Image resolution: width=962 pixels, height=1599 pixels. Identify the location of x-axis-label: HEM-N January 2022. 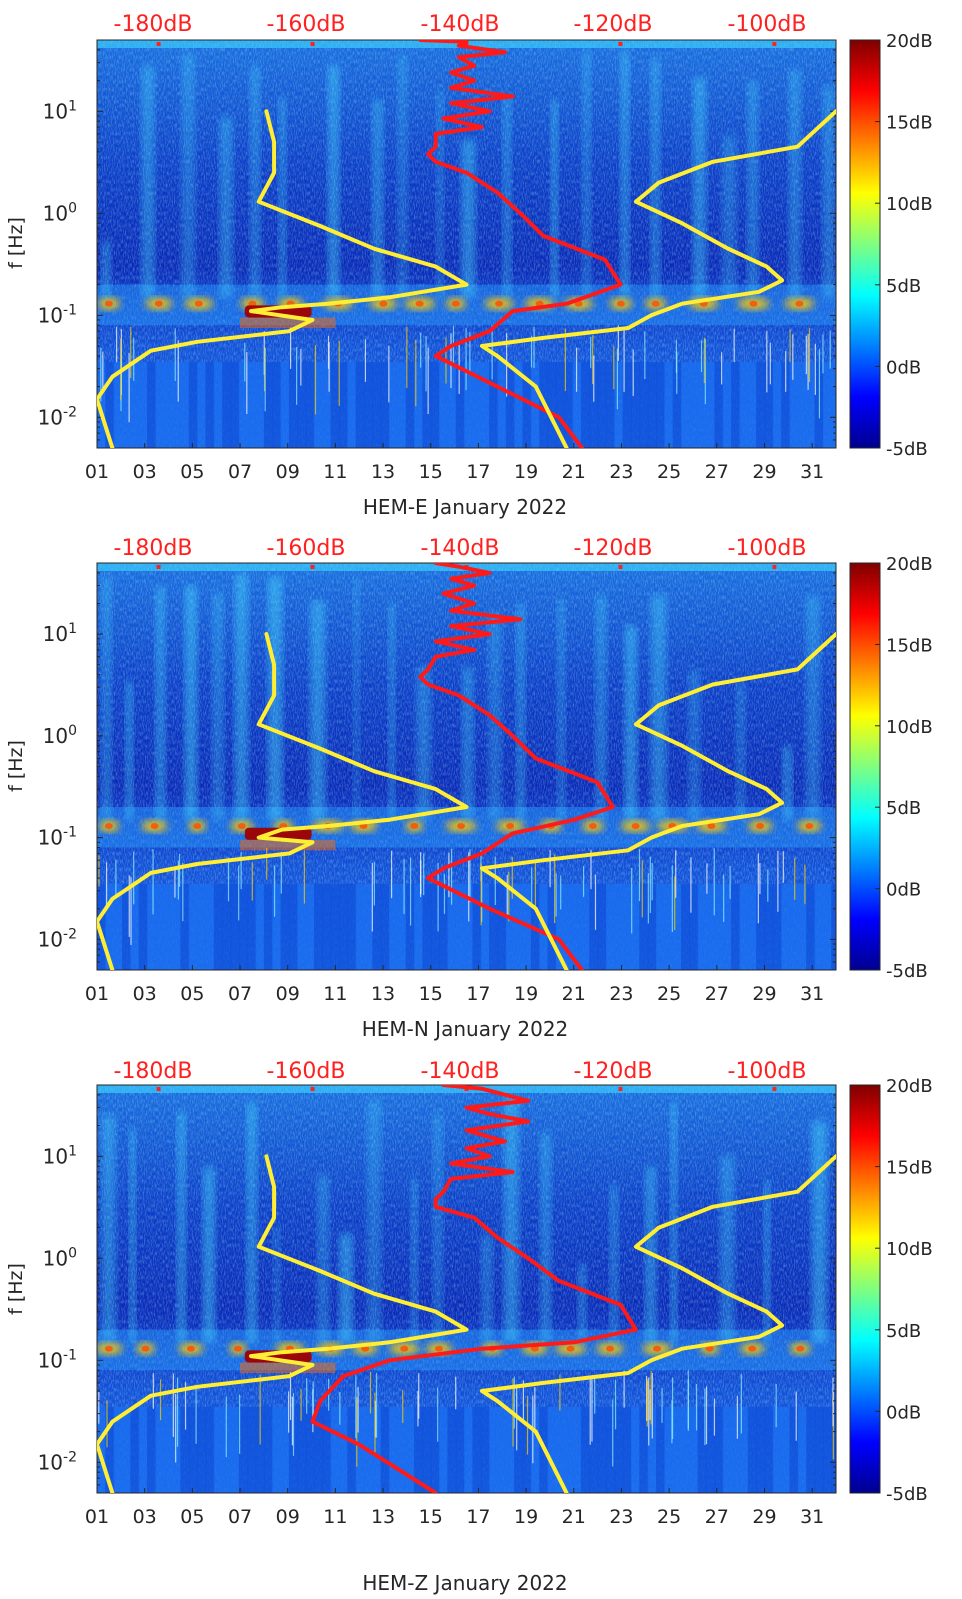
(465, 1029).